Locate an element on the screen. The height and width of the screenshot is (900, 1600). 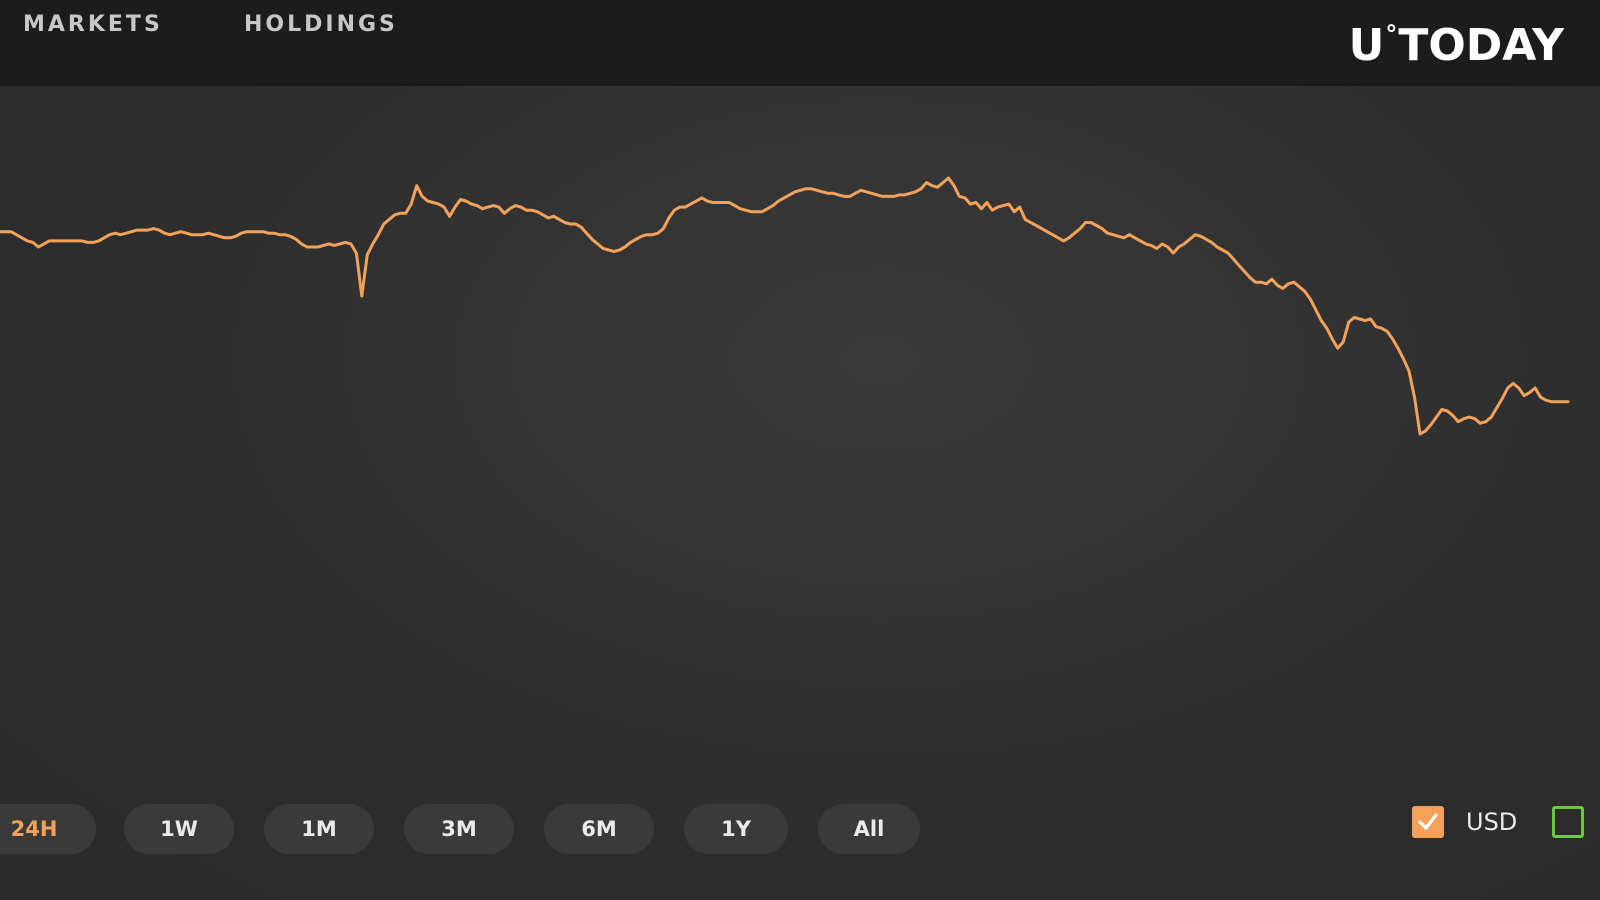
currency-usd-toggle: USD is located at coordinates (1464, 822).